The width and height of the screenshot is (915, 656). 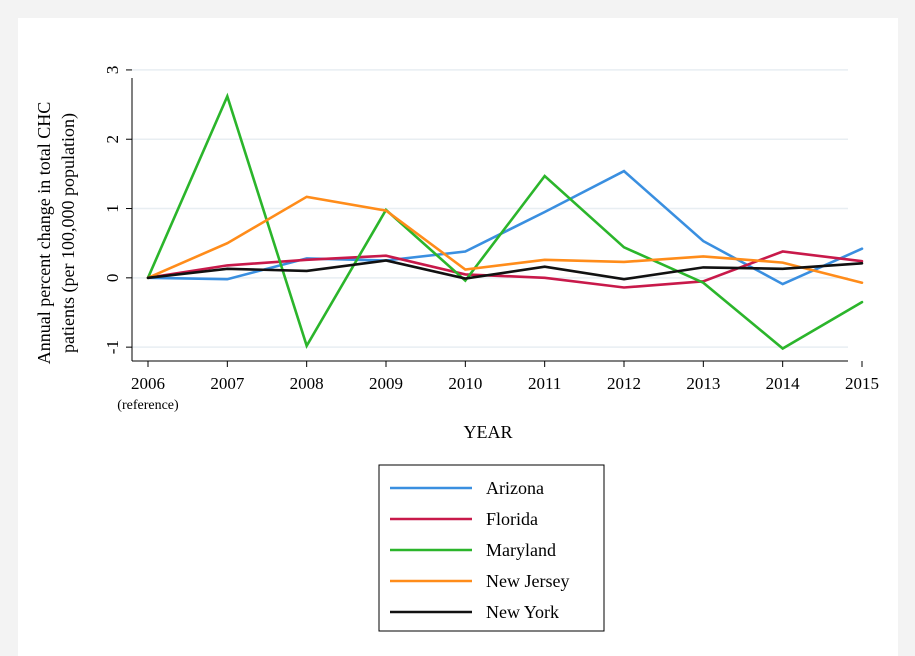 I want to click on x-tick-label: 2009, so click(x=386, y=383).